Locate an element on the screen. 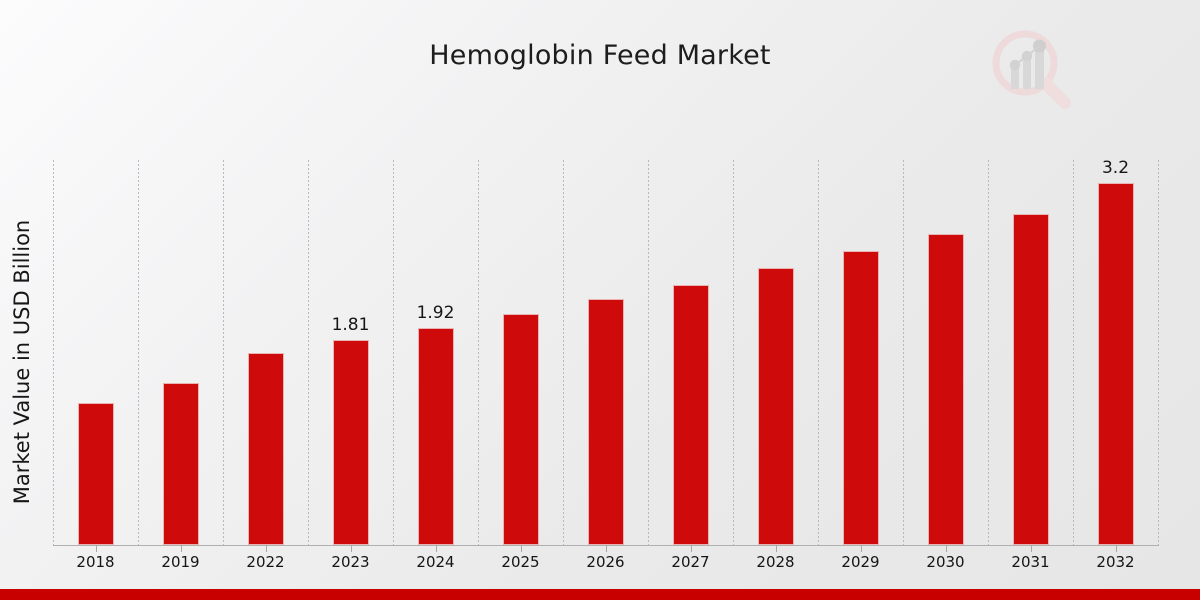 This screenshot has height=600, width=1200. bar-value-label: 1.92 is located at coordinates (435, 312).